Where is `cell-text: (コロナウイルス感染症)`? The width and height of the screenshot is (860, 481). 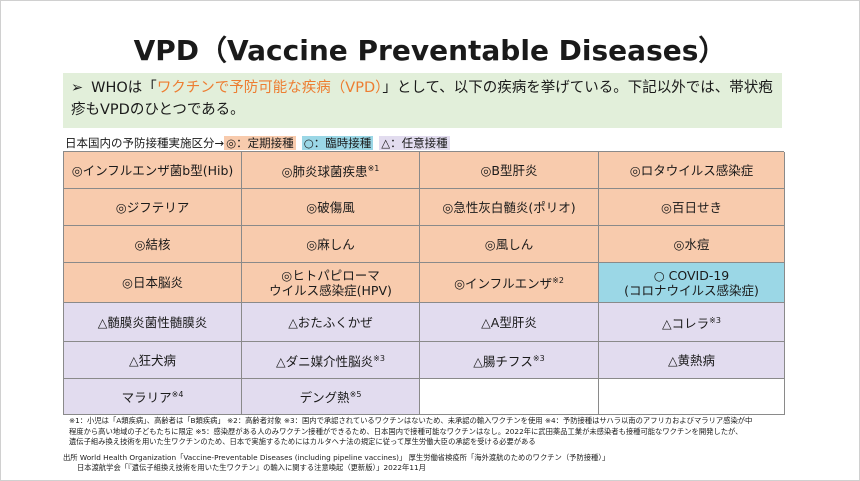
cell-text: (コロナウイルス感染症) is located at coordinates (691, 290).